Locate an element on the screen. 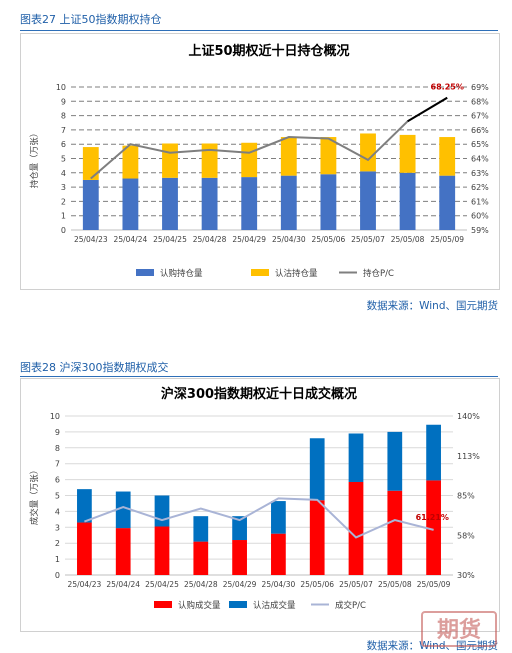  y-tick-label: 8 is located at coordinates (57, 448).